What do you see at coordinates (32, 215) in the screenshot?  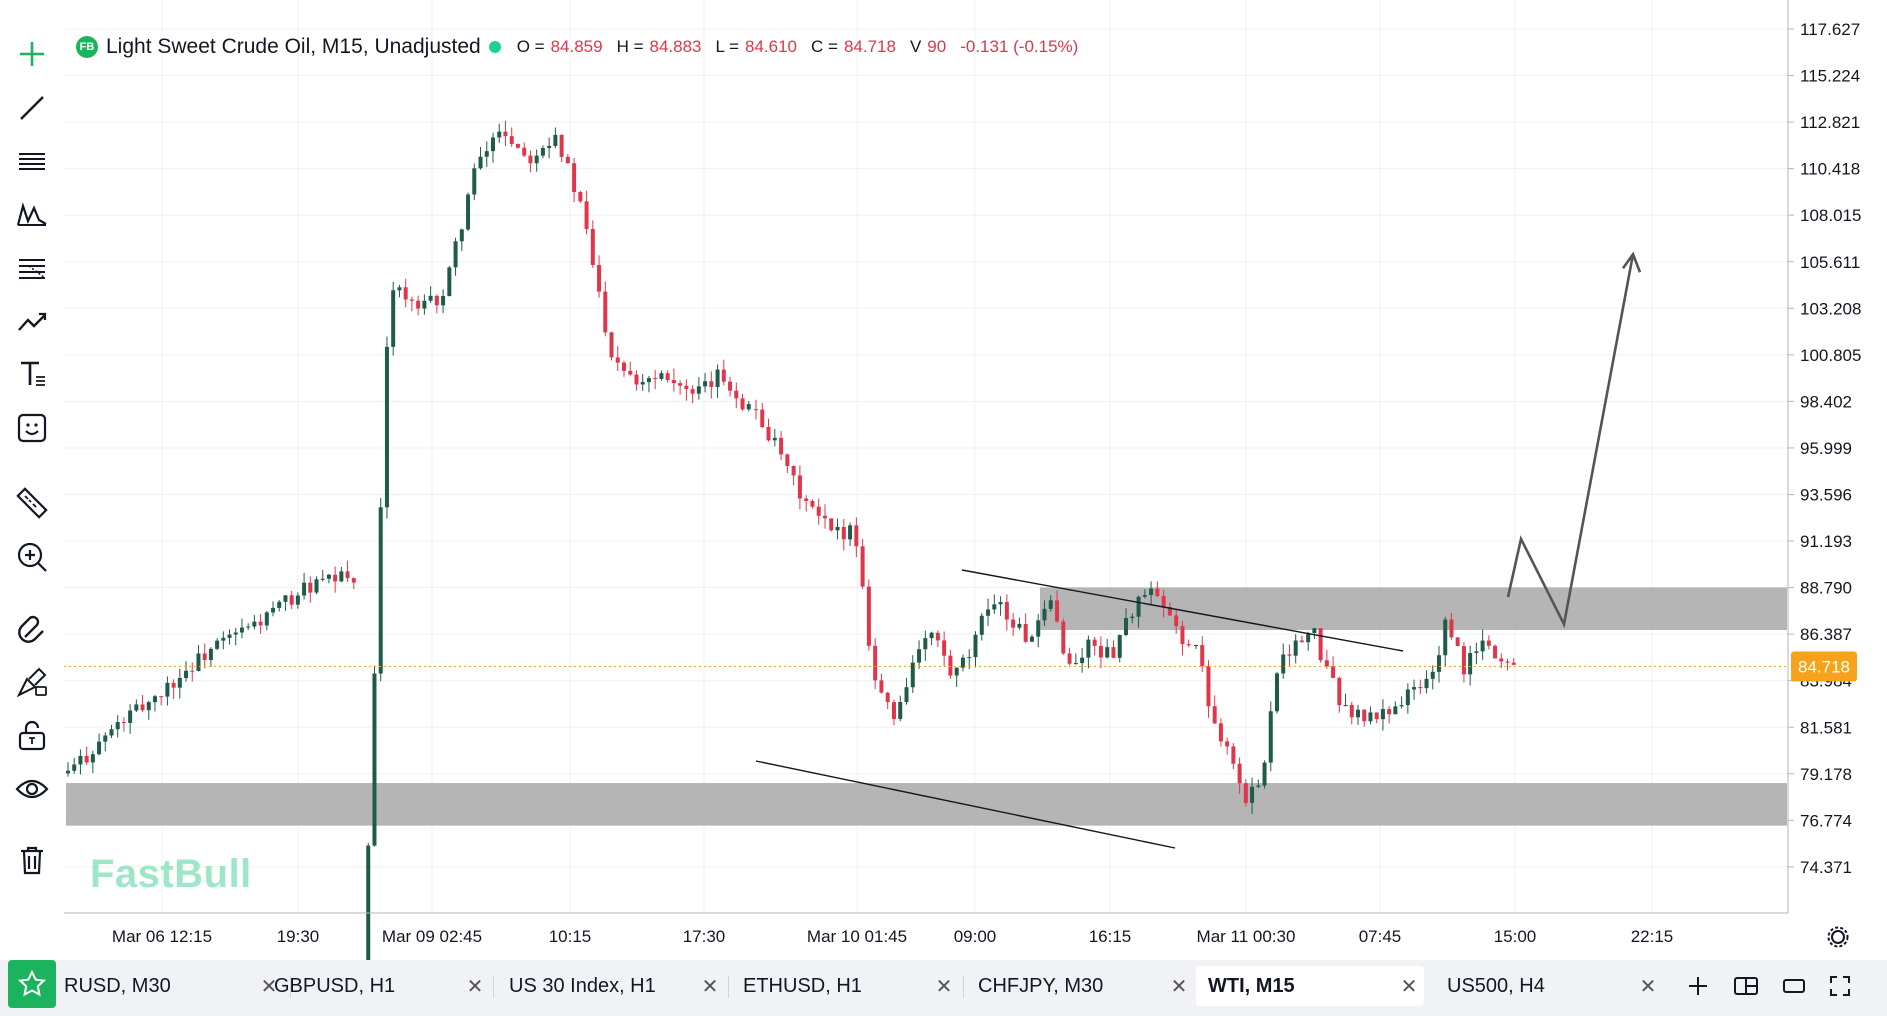 I see `pattern-icon` at bounding box center [32, 215].